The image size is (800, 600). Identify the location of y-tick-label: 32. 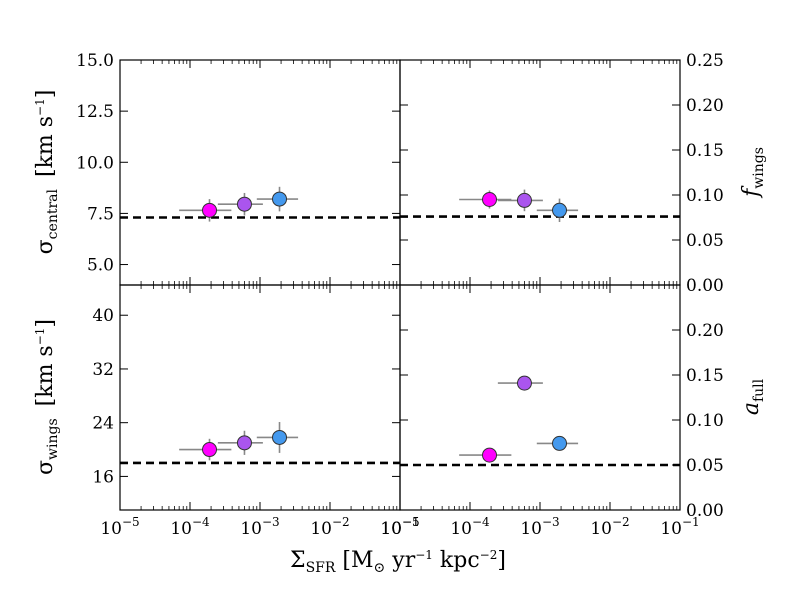
(103, 370).